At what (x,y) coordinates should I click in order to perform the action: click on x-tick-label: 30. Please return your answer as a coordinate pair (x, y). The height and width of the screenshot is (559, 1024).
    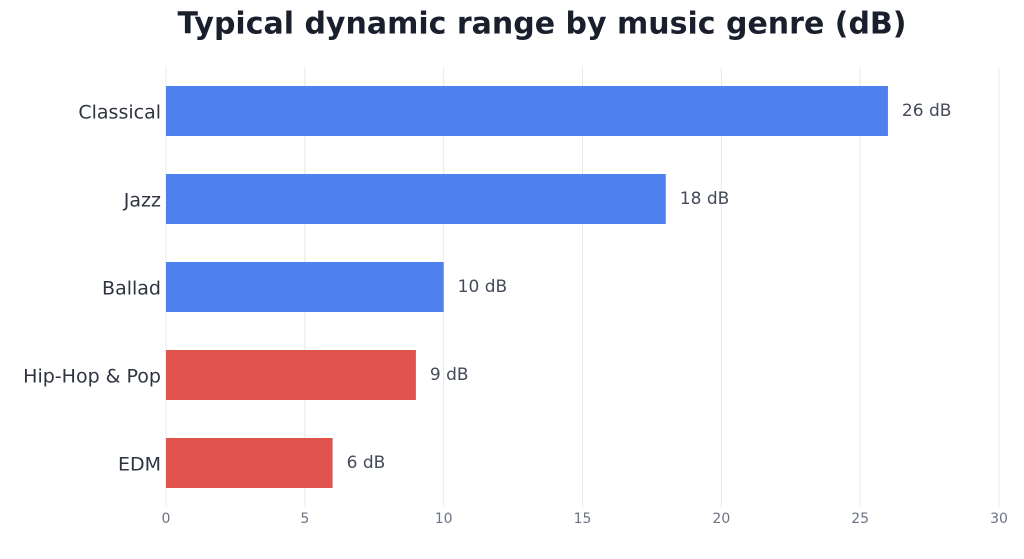
    Looking at the image, I should click on (999, 519).